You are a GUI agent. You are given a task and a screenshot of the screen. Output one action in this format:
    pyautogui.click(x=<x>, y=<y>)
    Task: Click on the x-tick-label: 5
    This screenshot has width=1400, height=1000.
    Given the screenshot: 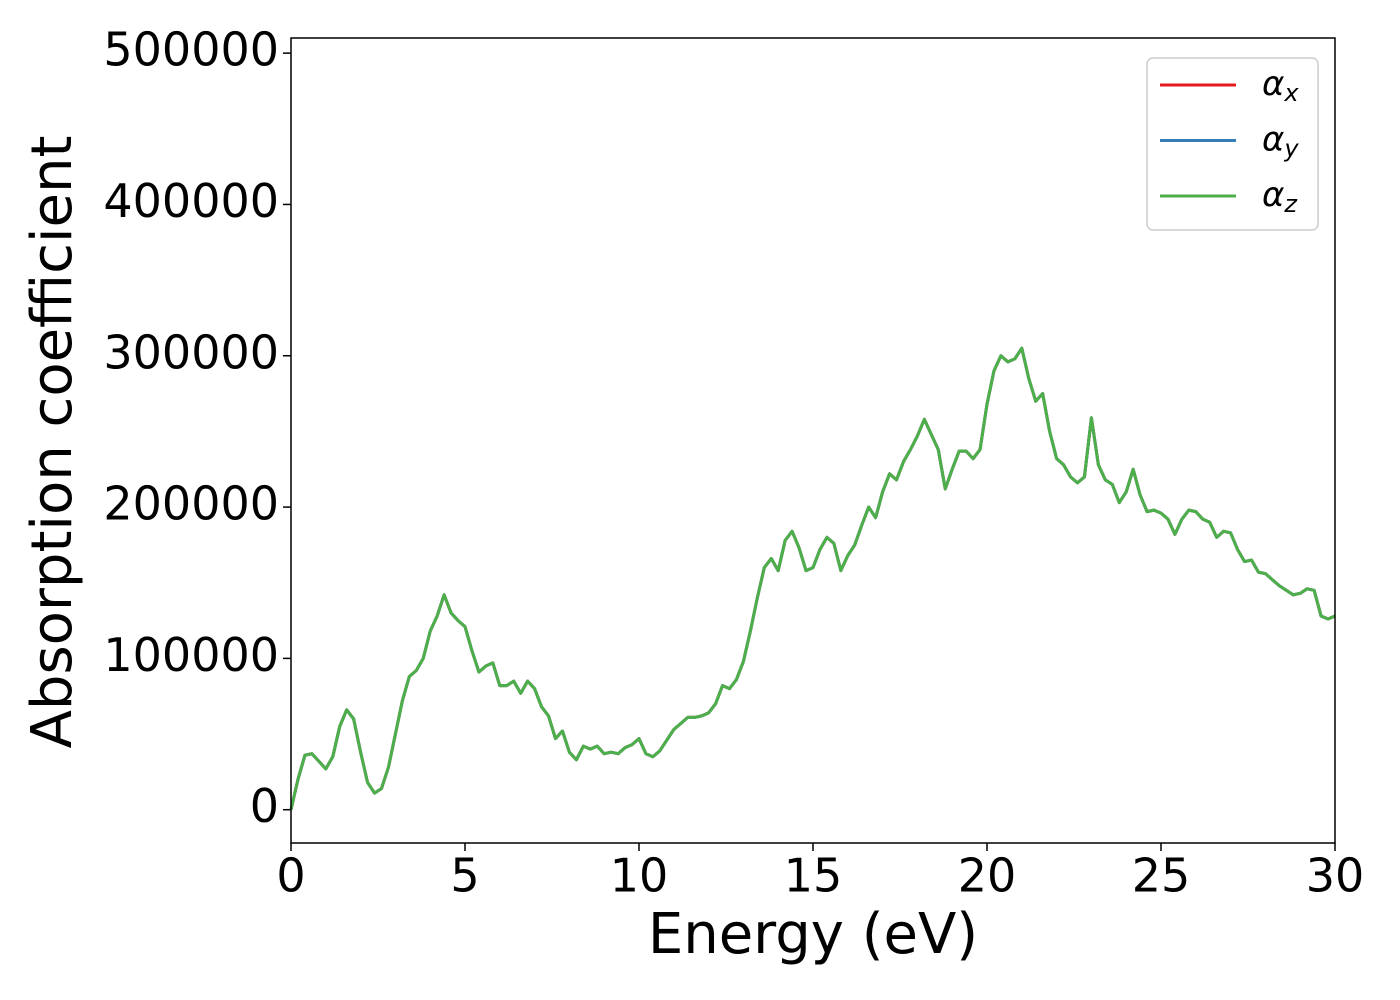 What is the action you would take?
    pyautogui.click(x=464, y=876)
    